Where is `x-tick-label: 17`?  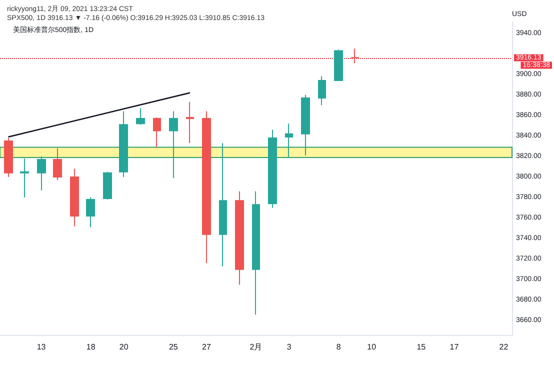
x-tick-label: 17 is located at coordinates (455, 347).